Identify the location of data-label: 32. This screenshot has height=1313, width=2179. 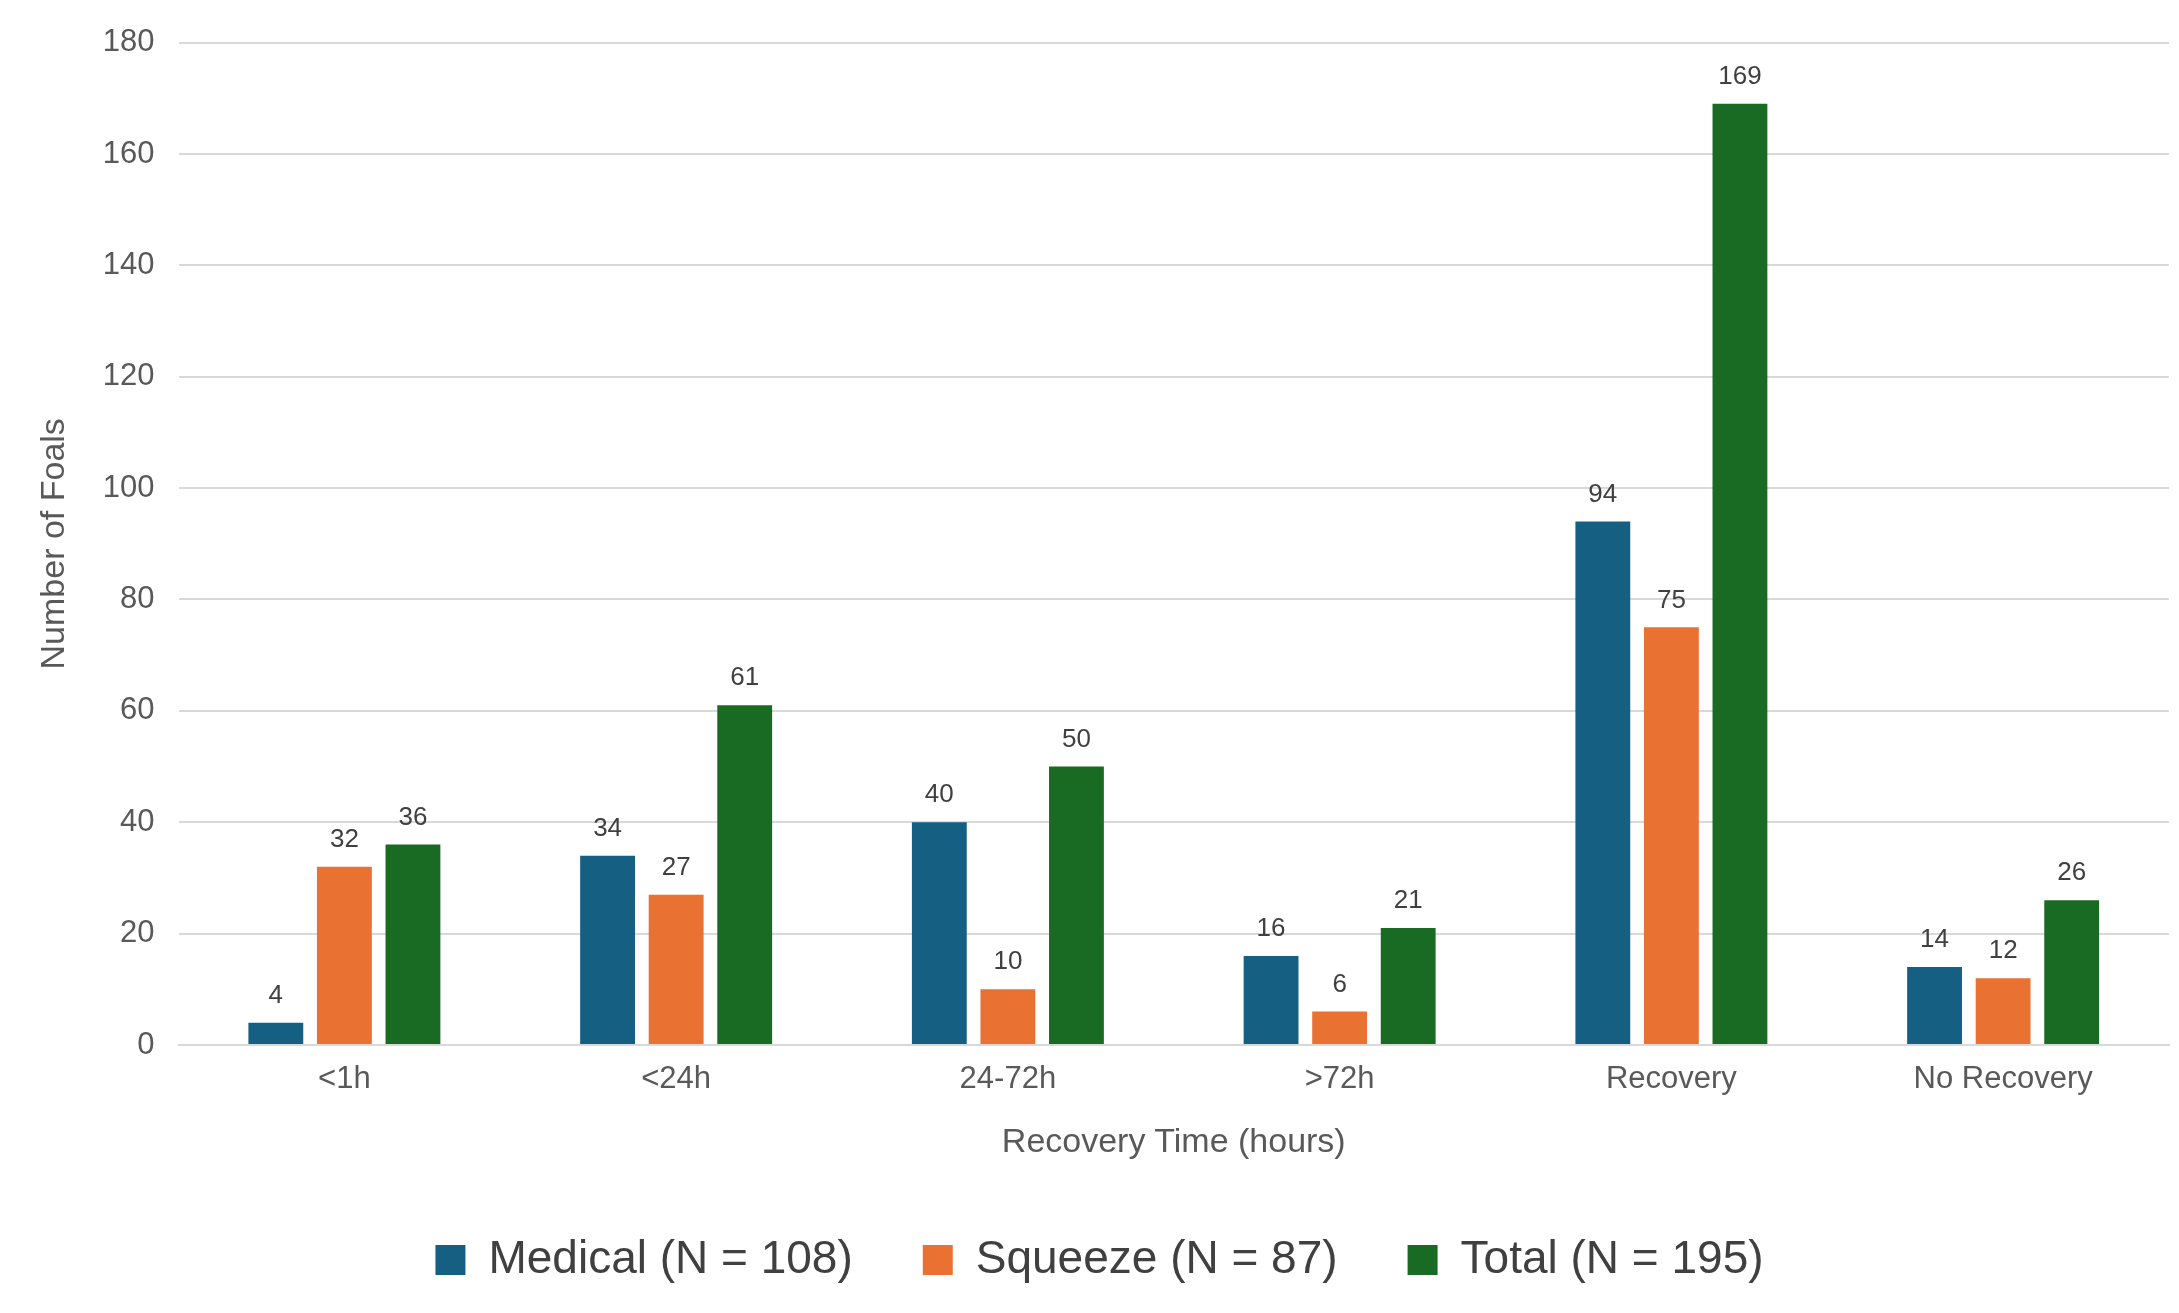
(344, 837).